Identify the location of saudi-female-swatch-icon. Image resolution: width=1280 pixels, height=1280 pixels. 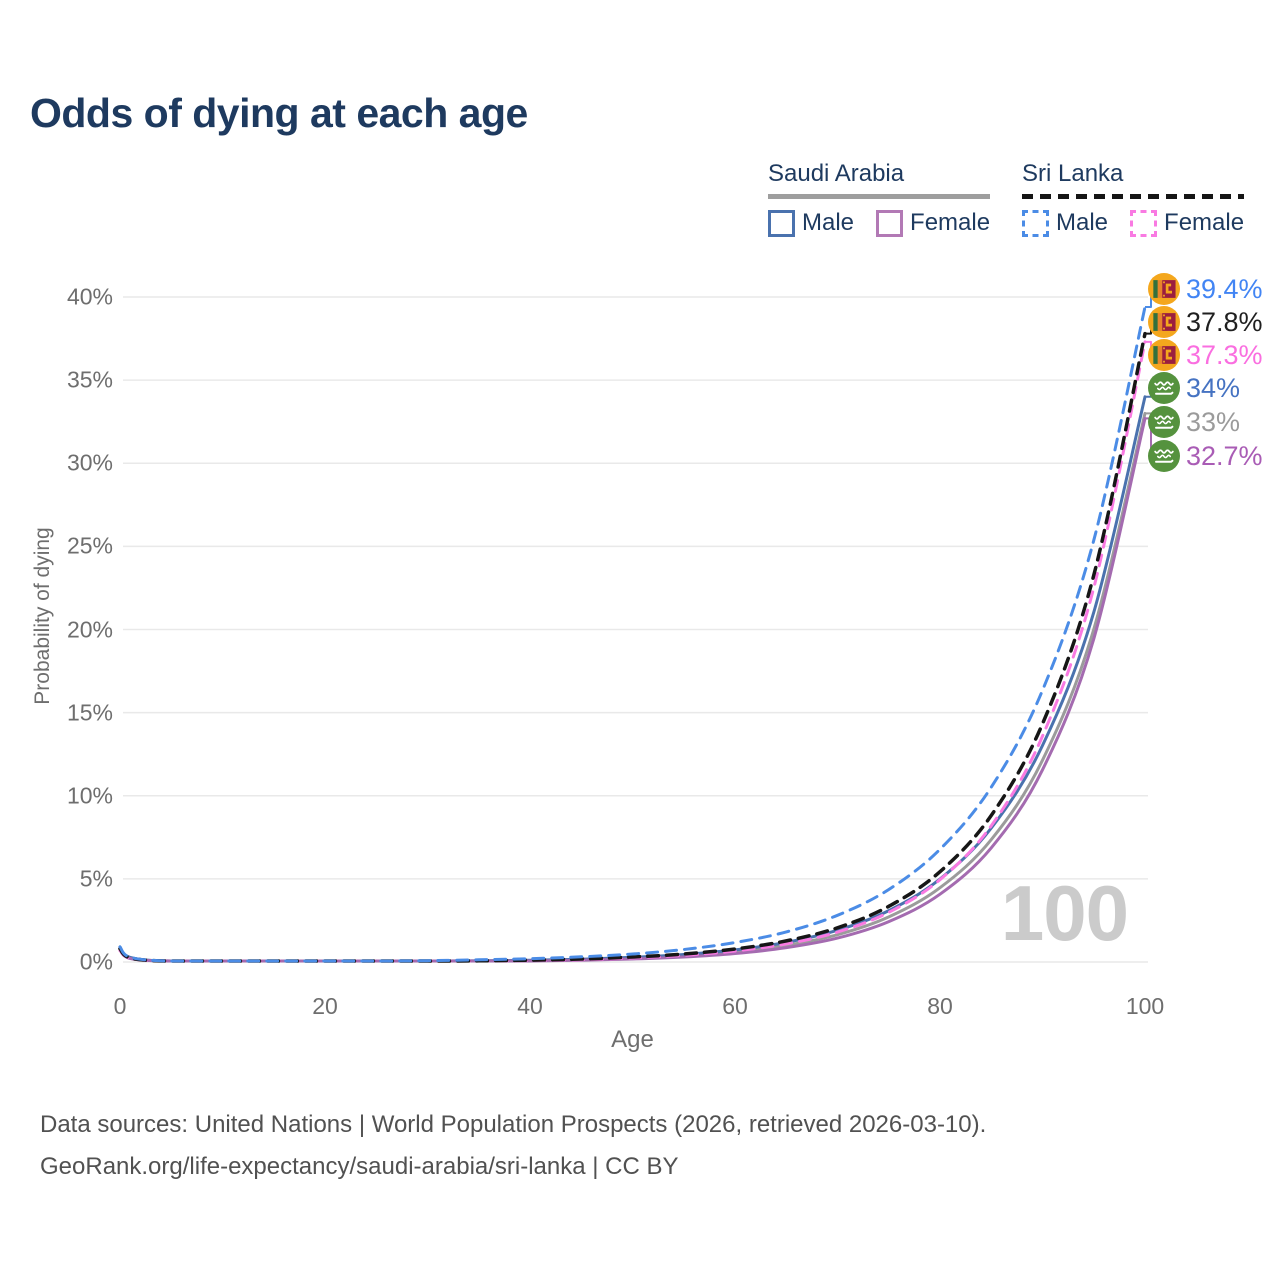
(890, 223).